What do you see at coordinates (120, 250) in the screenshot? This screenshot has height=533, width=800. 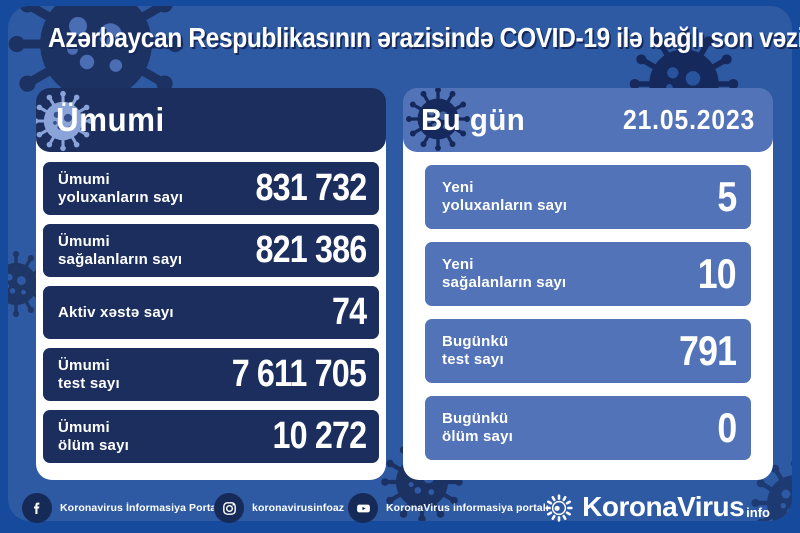 I see `stat-label: Ümumi sağalanların sayı` at bounding box center [120, 250].